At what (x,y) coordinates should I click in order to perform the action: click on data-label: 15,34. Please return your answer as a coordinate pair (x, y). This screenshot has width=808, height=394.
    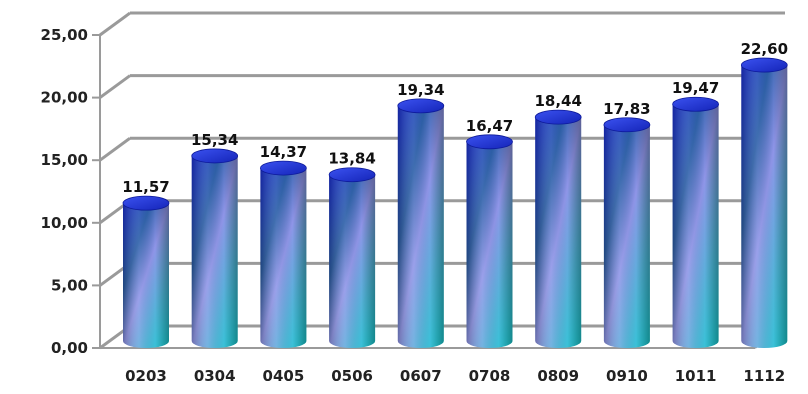
    Looking at the image, I should click on (214, 140).